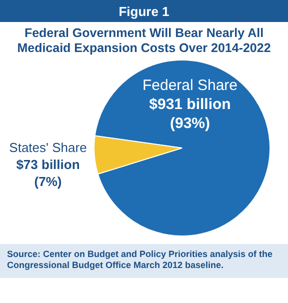 This screenshot has height=303, width=288. I want to click on data-label: $931 billion (93%), so click(190, 114).